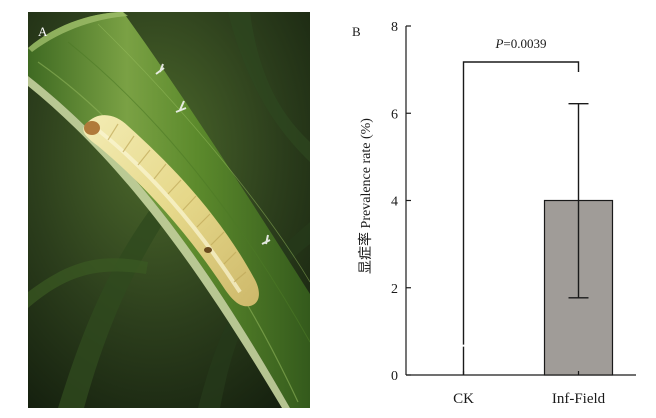  Describe the element at coordinates (529, 389) in the screenshot. I see `x-tick-labels: CK Inf-Field` at that location.